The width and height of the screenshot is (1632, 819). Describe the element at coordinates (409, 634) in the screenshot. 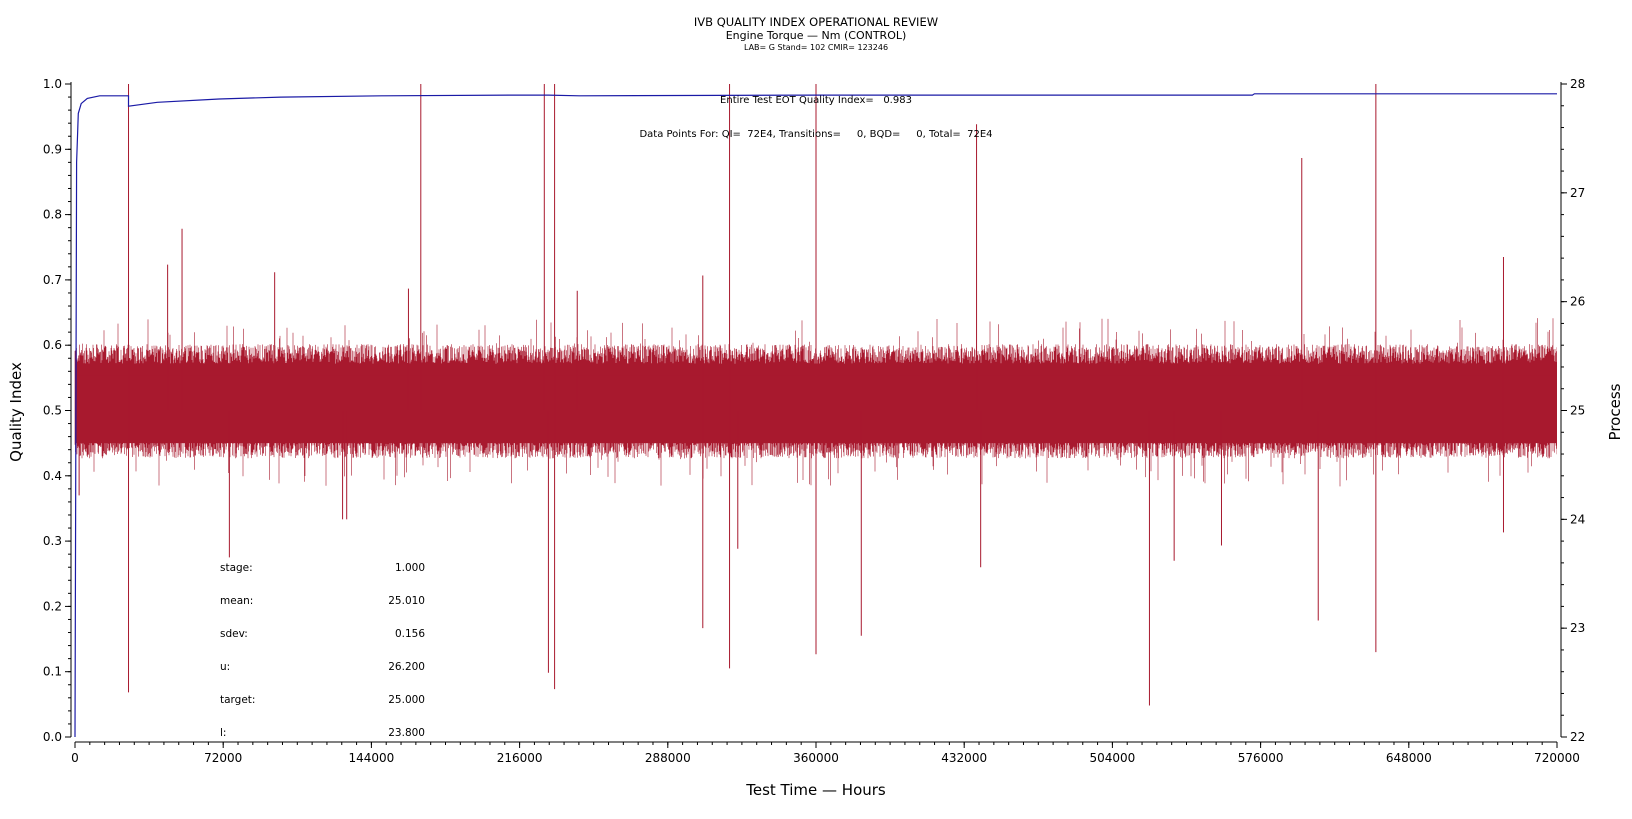

I see `stat-value: 0.156` at that location.